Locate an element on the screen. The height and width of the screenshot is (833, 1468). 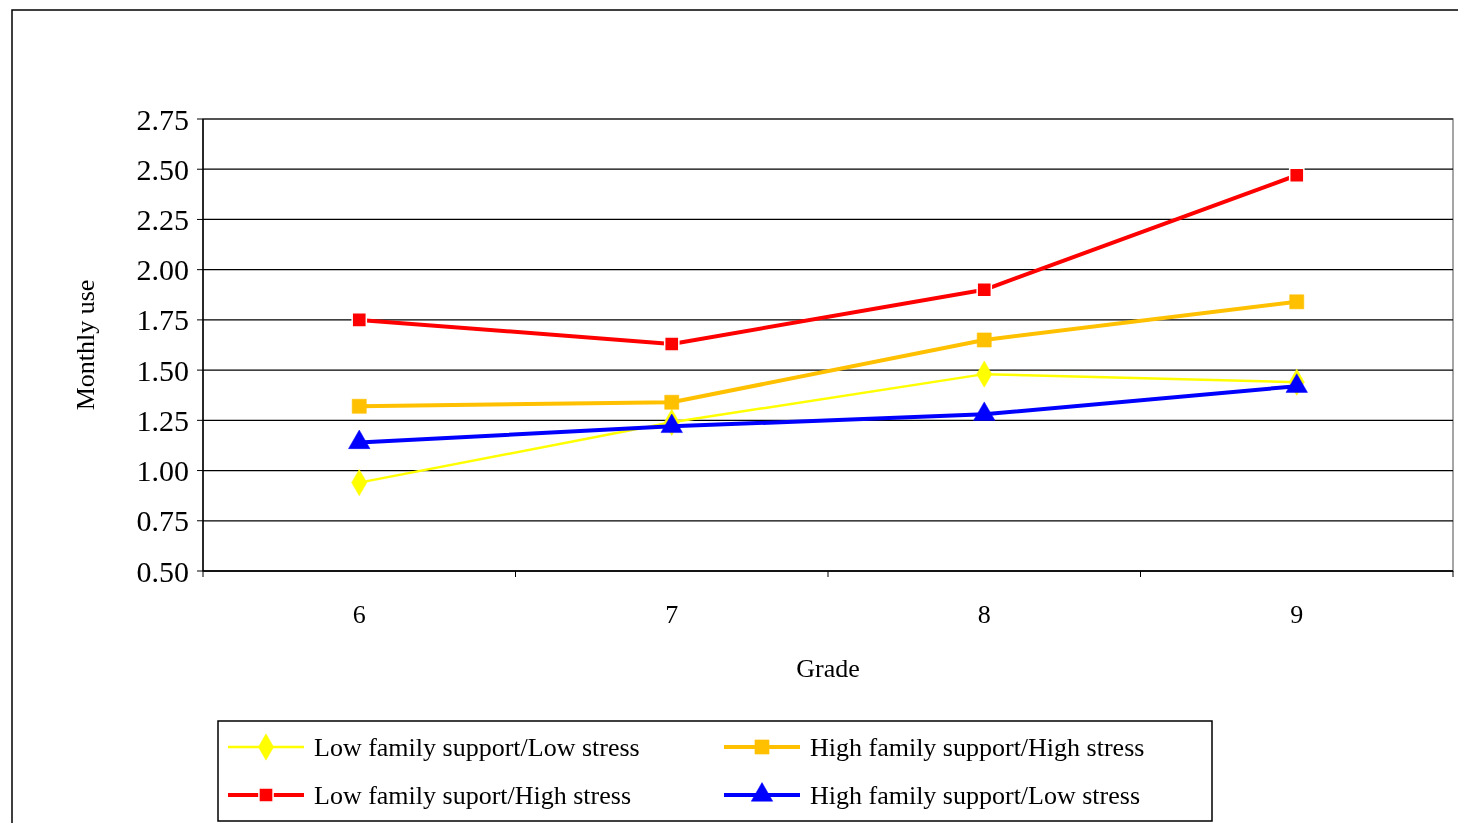
y-axis-title: Monthly use is located at coordinates (85, 345).